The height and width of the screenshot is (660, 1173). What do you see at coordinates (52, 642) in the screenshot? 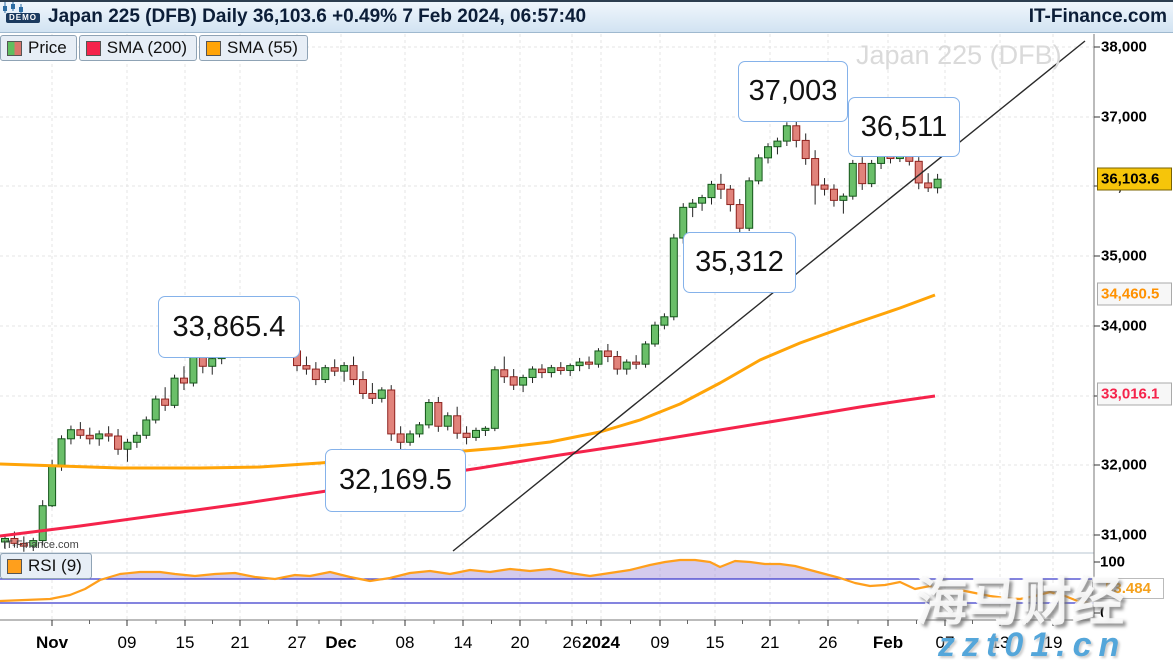
I see `x-axis-label: Nov` at bounding box center [52, 642].